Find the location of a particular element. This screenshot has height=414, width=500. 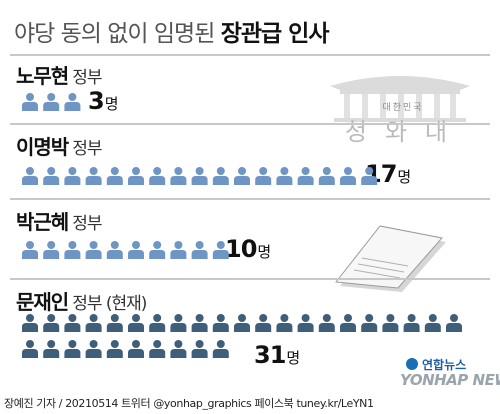

blue-house-icon is located at coordinates (400, 99).